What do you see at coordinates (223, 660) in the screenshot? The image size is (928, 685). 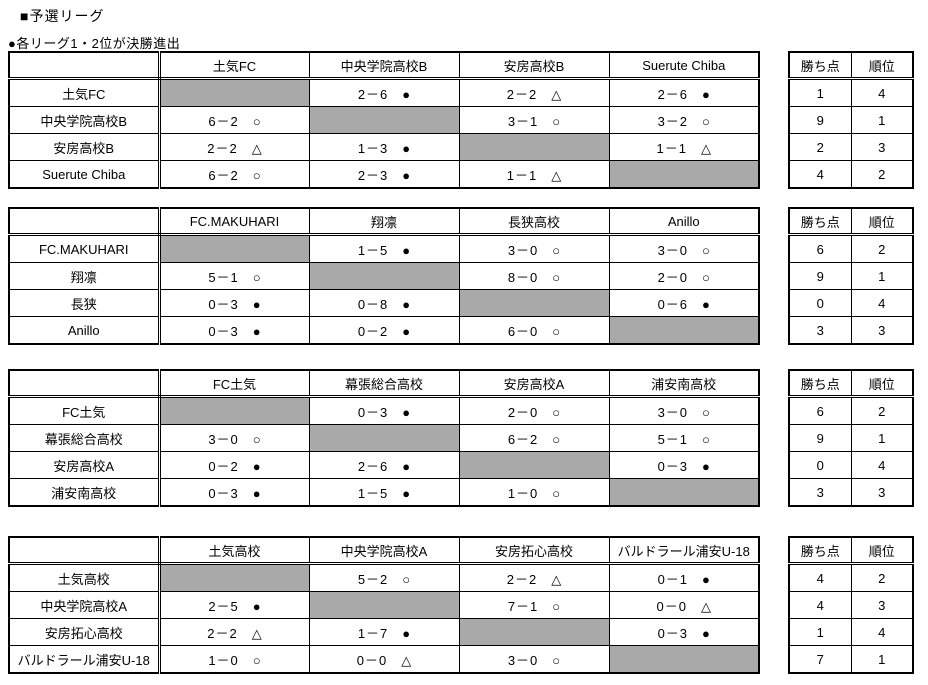 I see `result-score: 1－0` at bounding box center [223, 660].